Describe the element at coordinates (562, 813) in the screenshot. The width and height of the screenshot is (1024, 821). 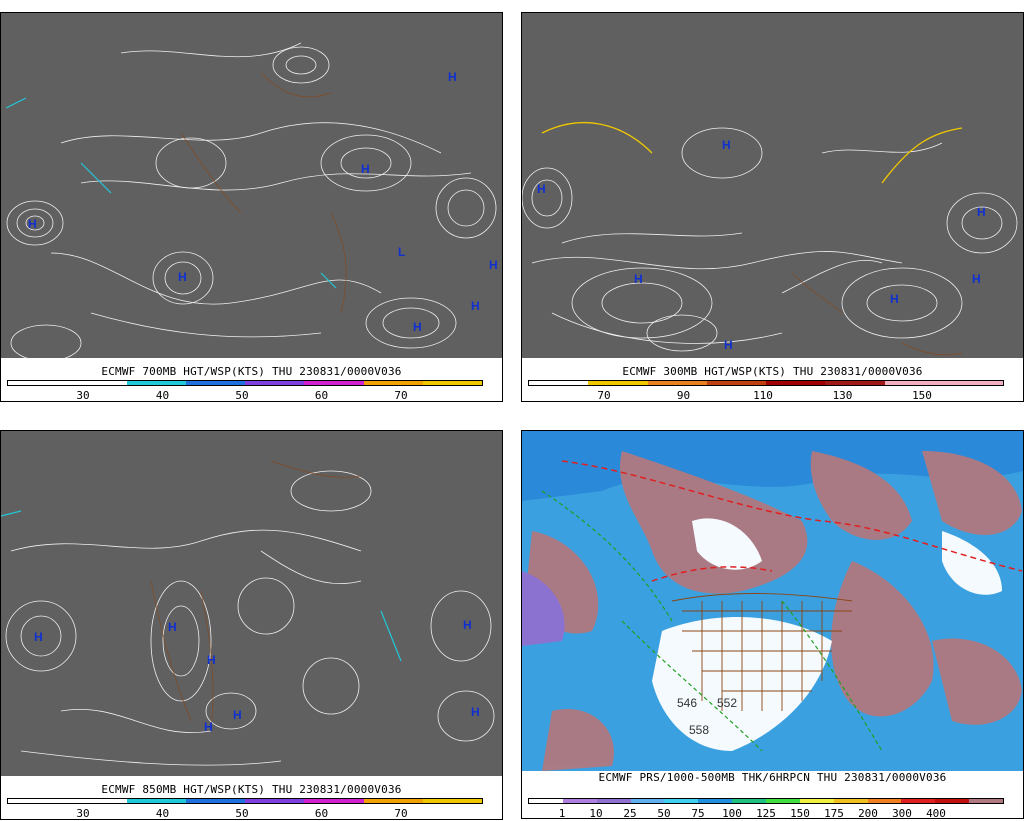
I see `colorbar-tick-label: 1` at that location.